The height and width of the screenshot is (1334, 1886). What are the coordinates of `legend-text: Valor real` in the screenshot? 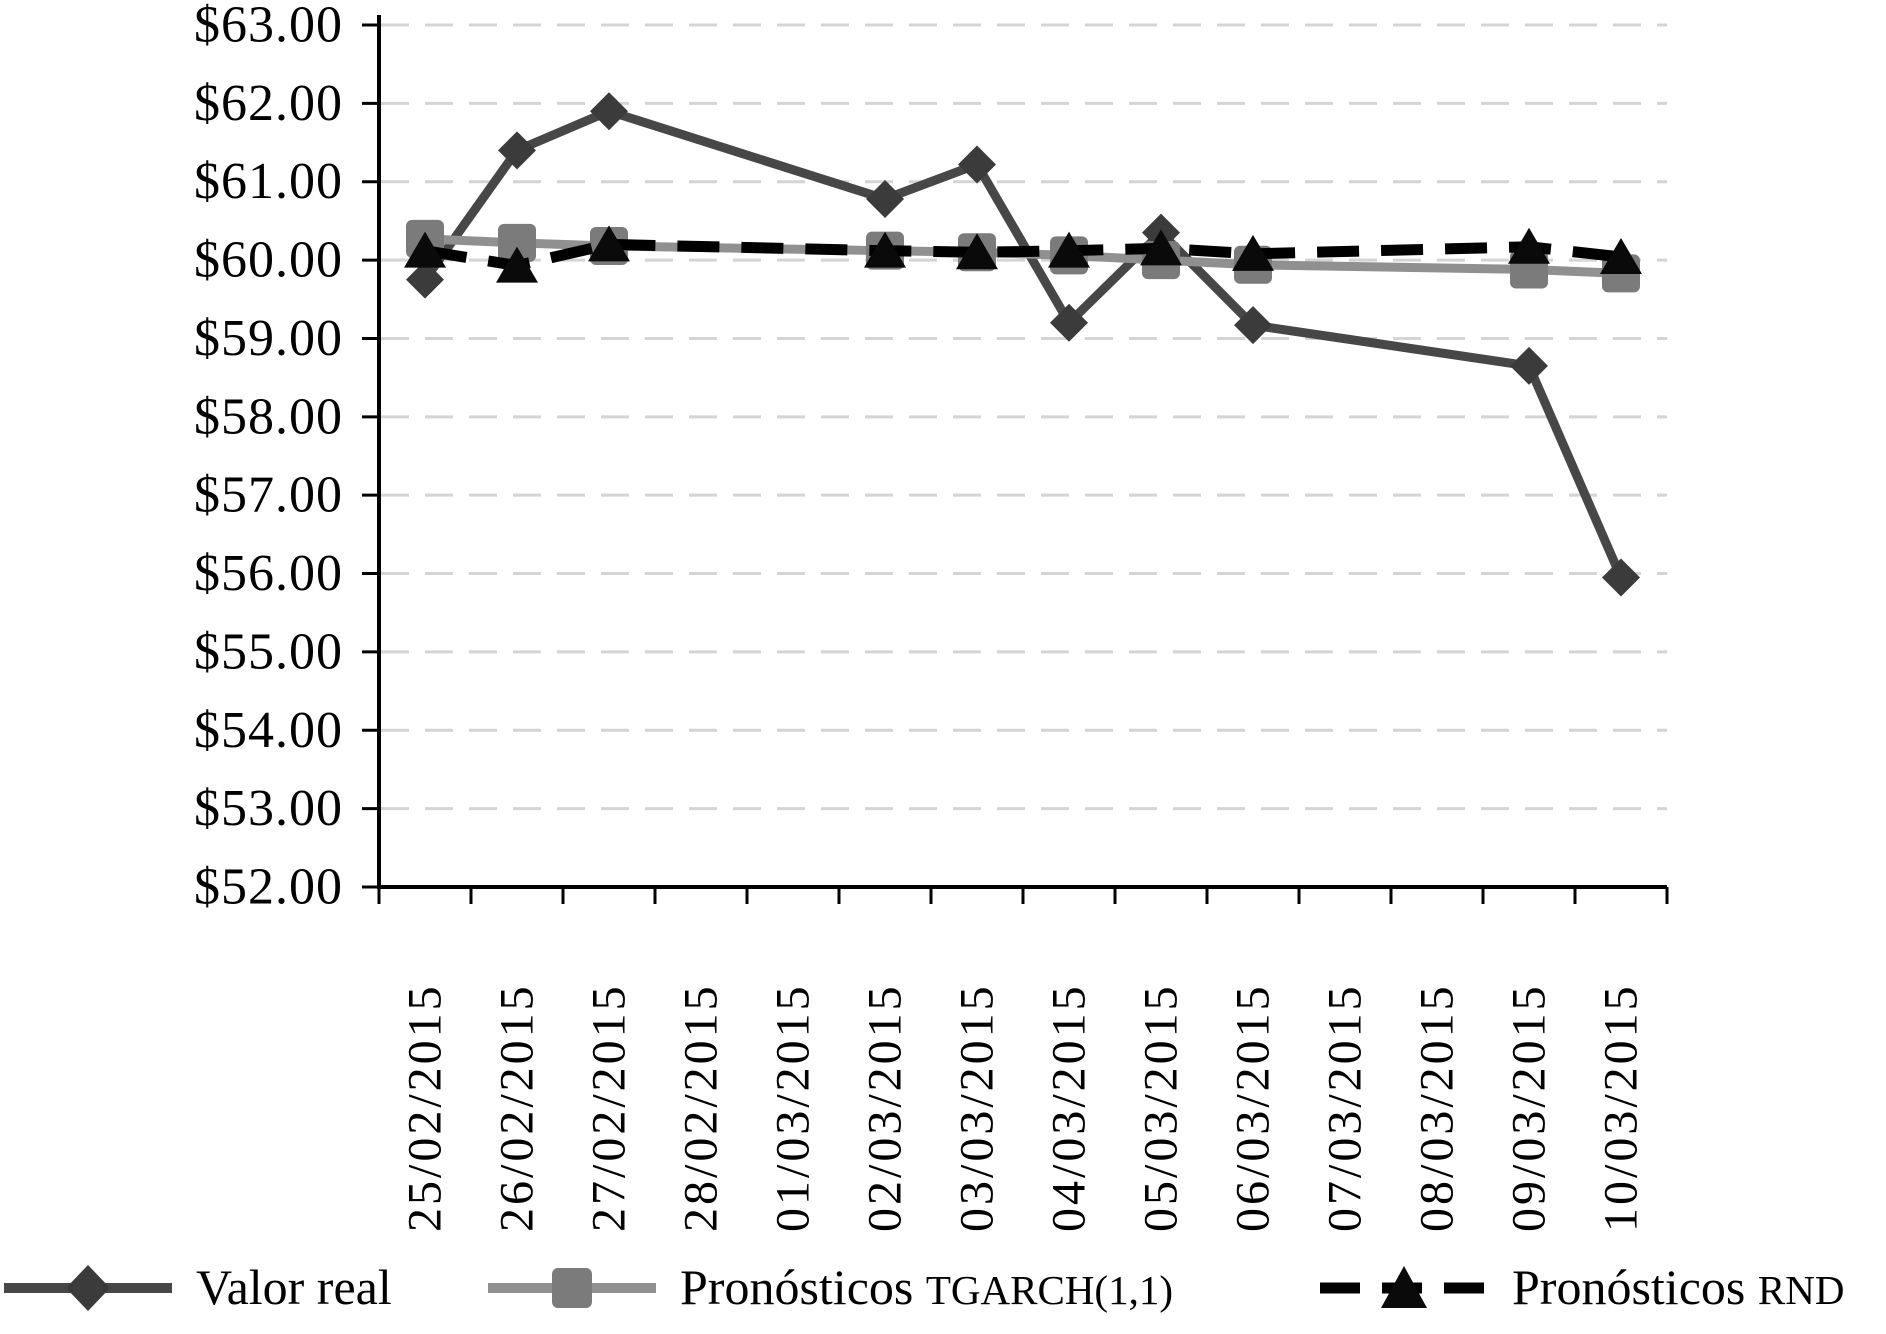 It's located at (294, 1286).